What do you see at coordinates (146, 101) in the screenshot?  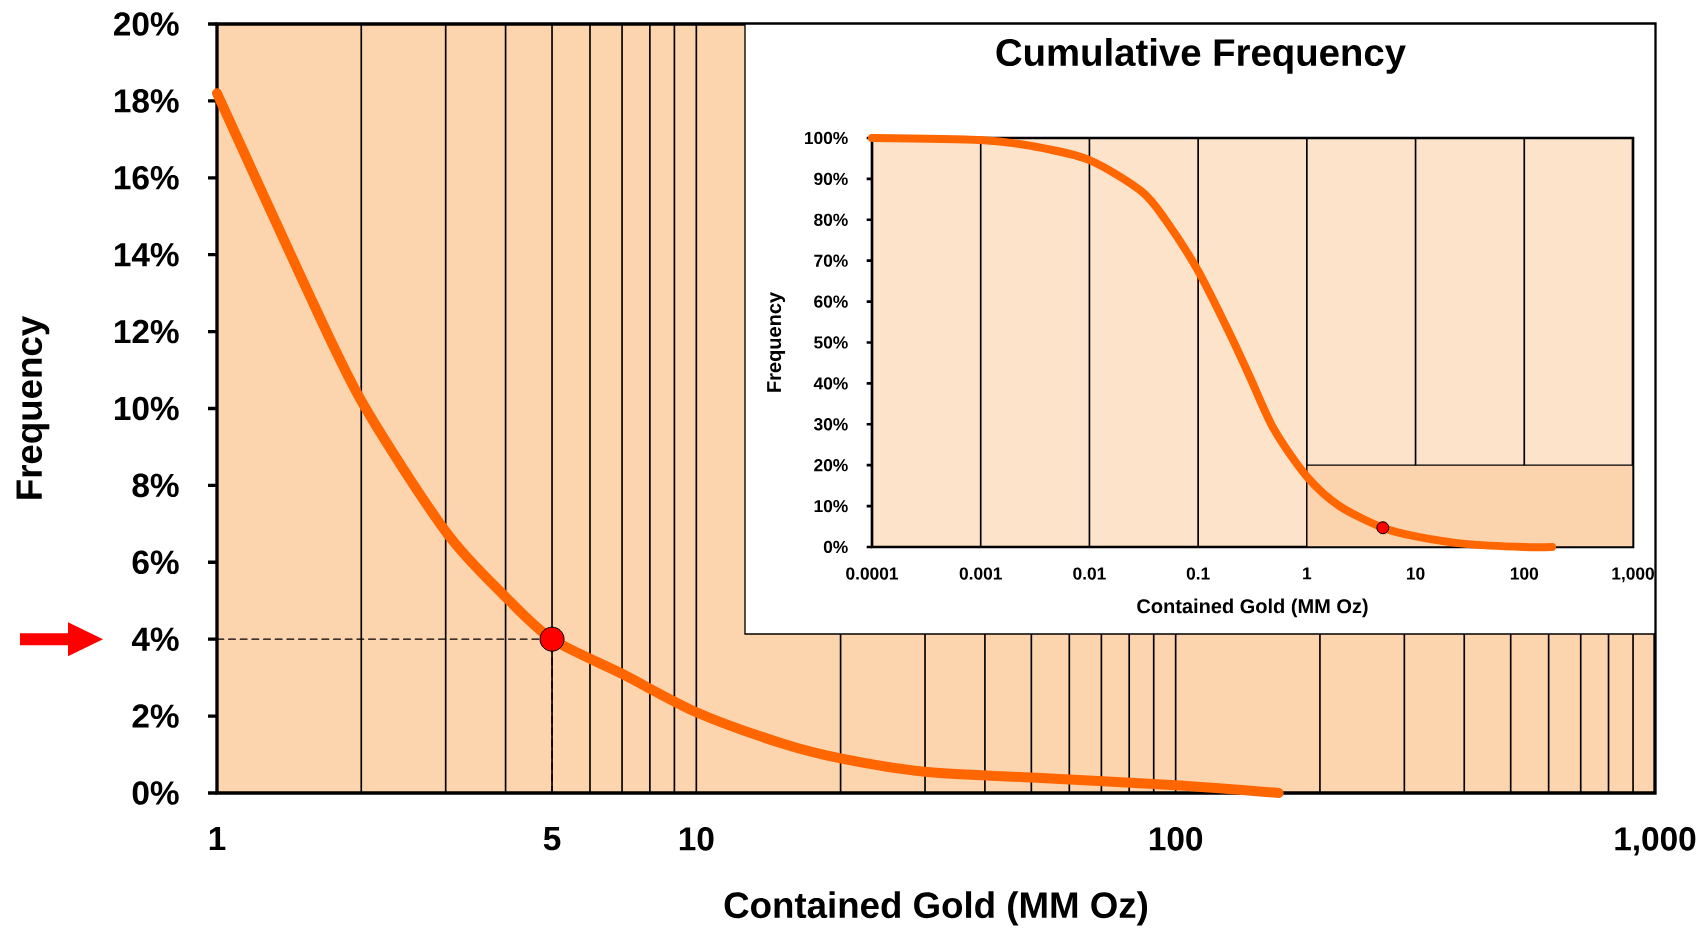 I see `y-tick-label: 18%` at bounding box center [146, 101].